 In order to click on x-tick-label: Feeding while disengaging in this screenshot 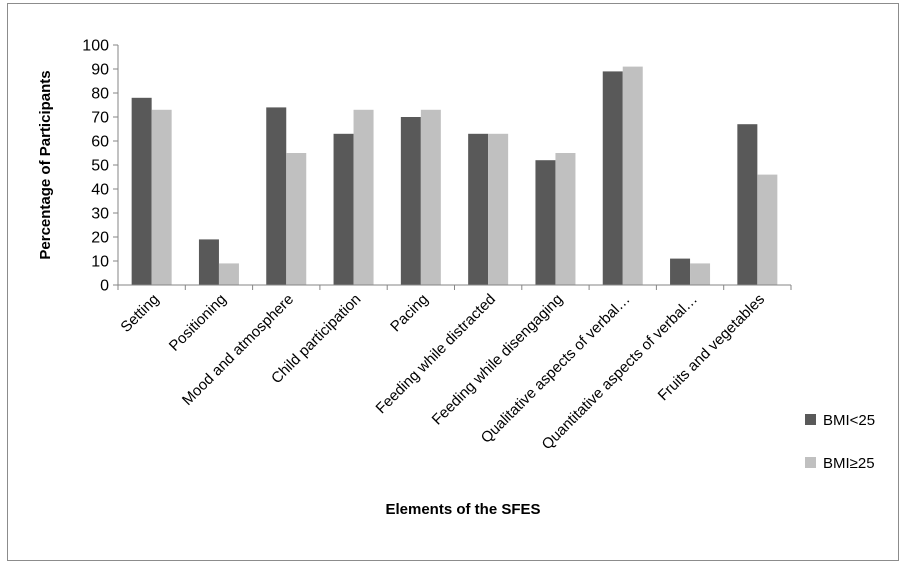, I will do `click(498, 360)`.